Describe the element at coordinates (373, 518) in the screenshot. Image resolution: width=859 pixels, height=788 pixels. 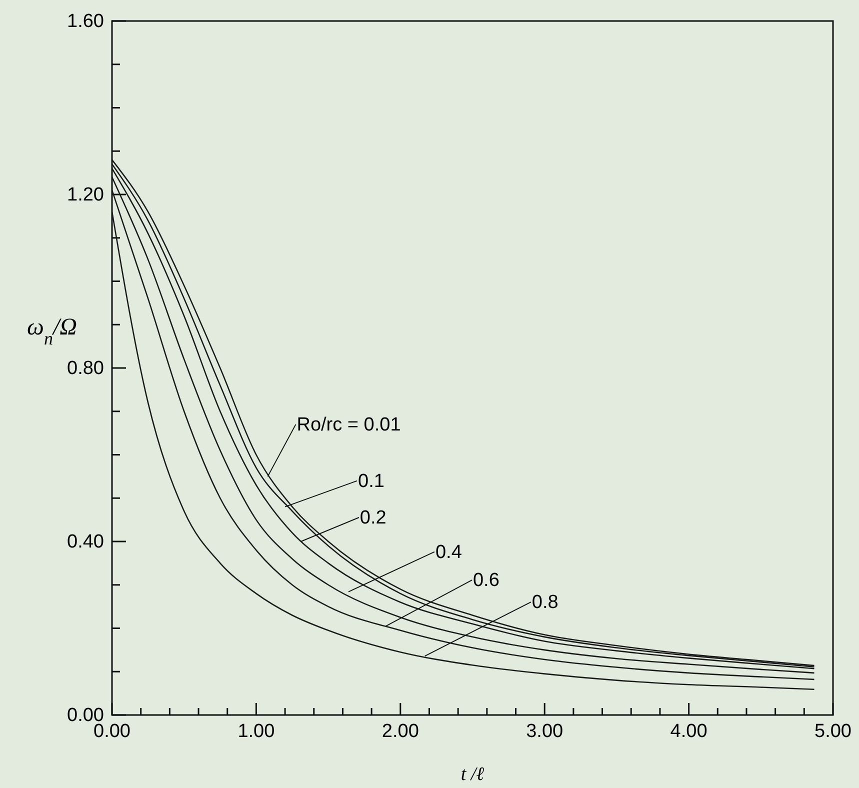
I see `annotation: 0.2` at that location.